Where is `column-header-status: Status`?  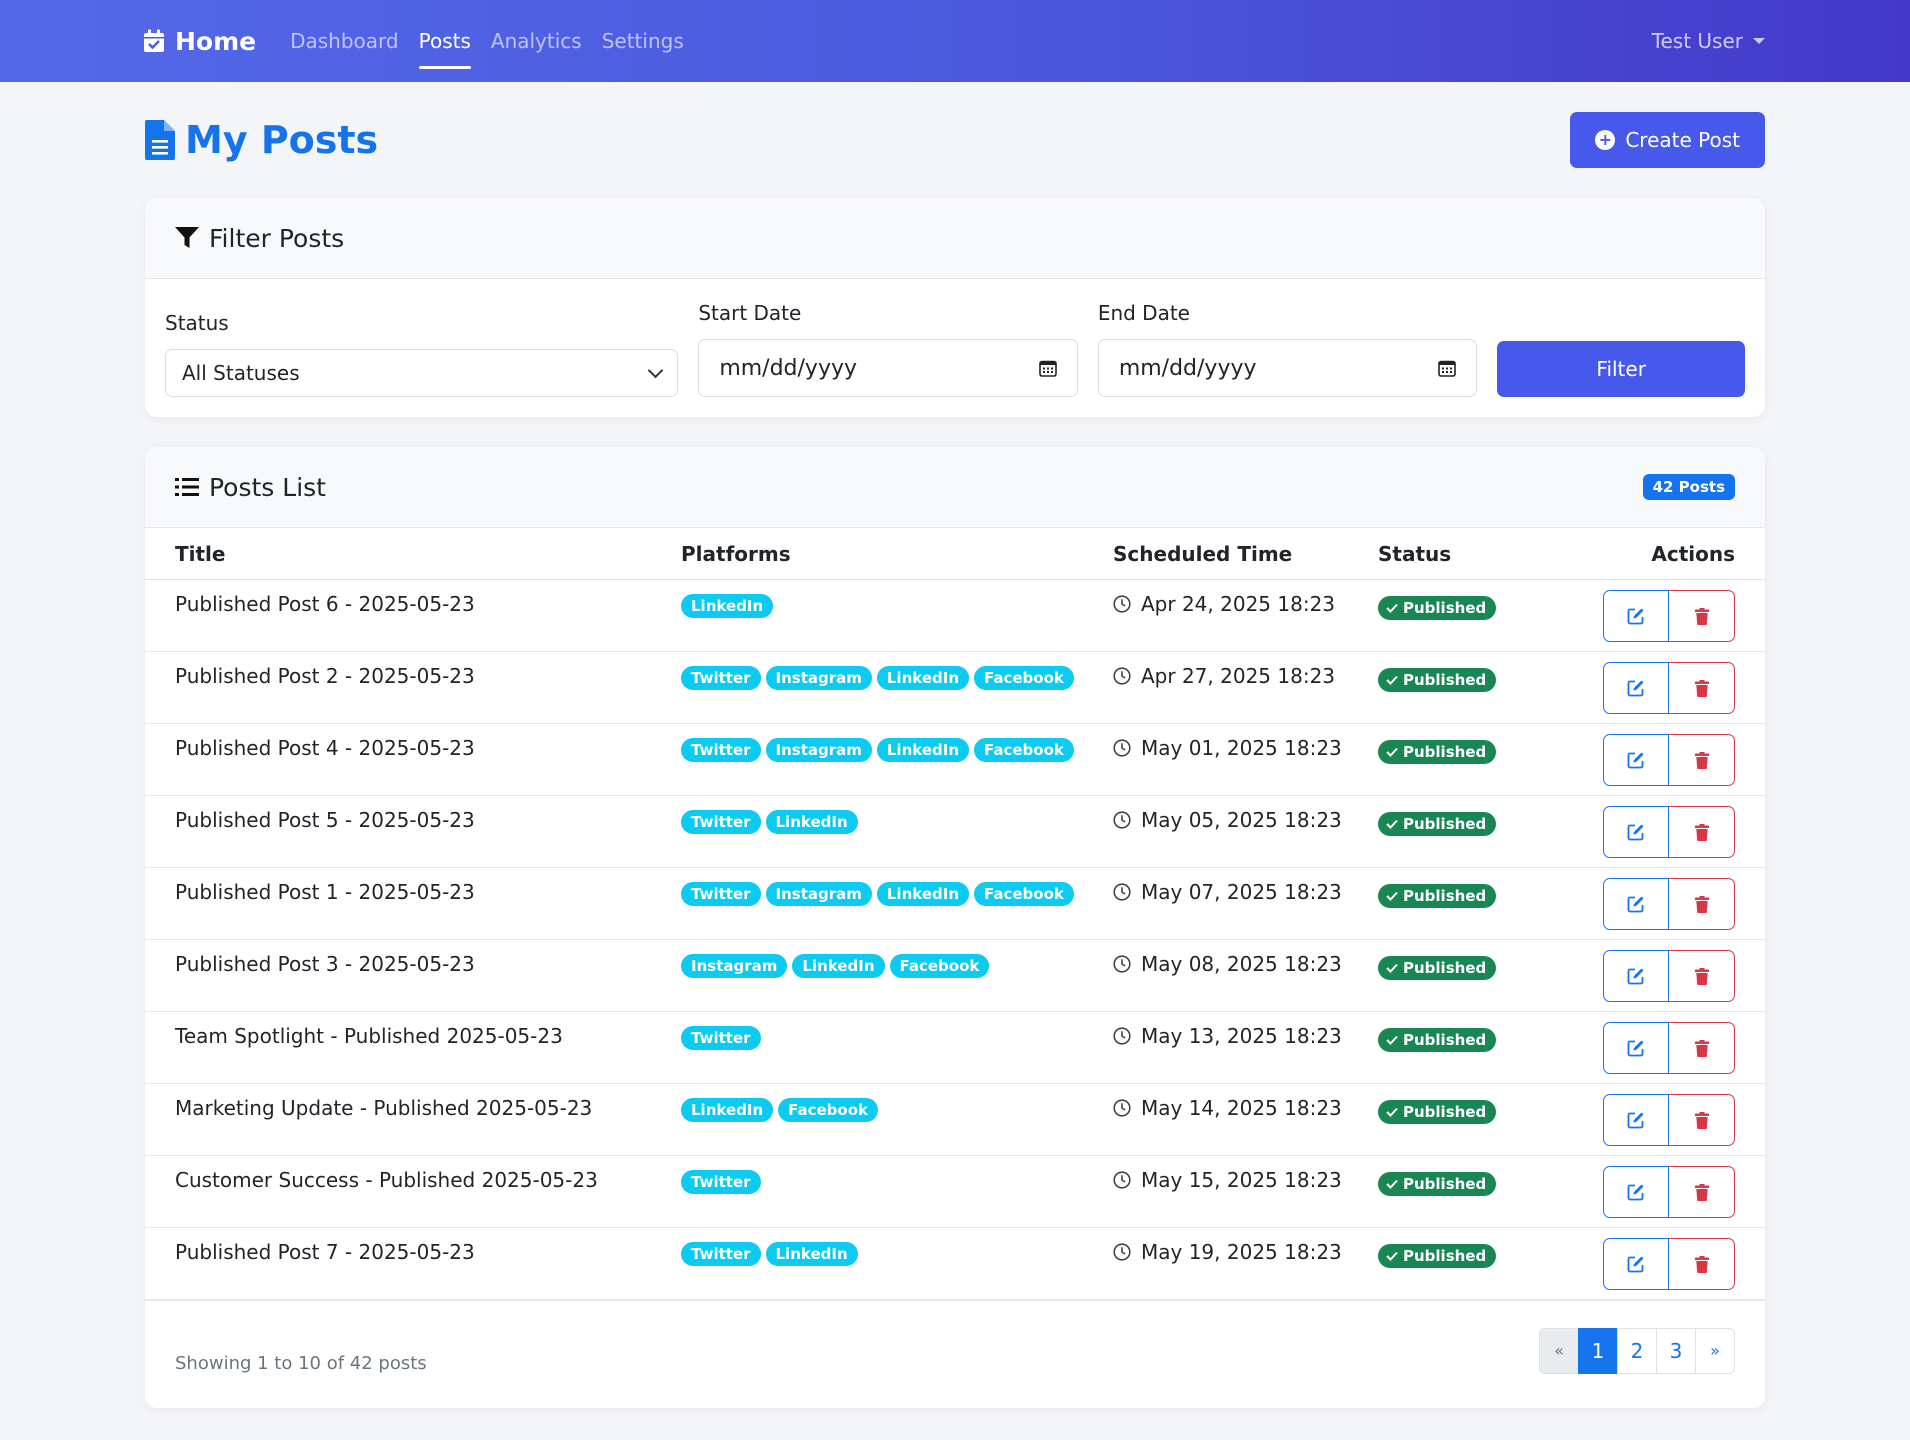 column-header-status: Status is located at coordinates (1463, 554).